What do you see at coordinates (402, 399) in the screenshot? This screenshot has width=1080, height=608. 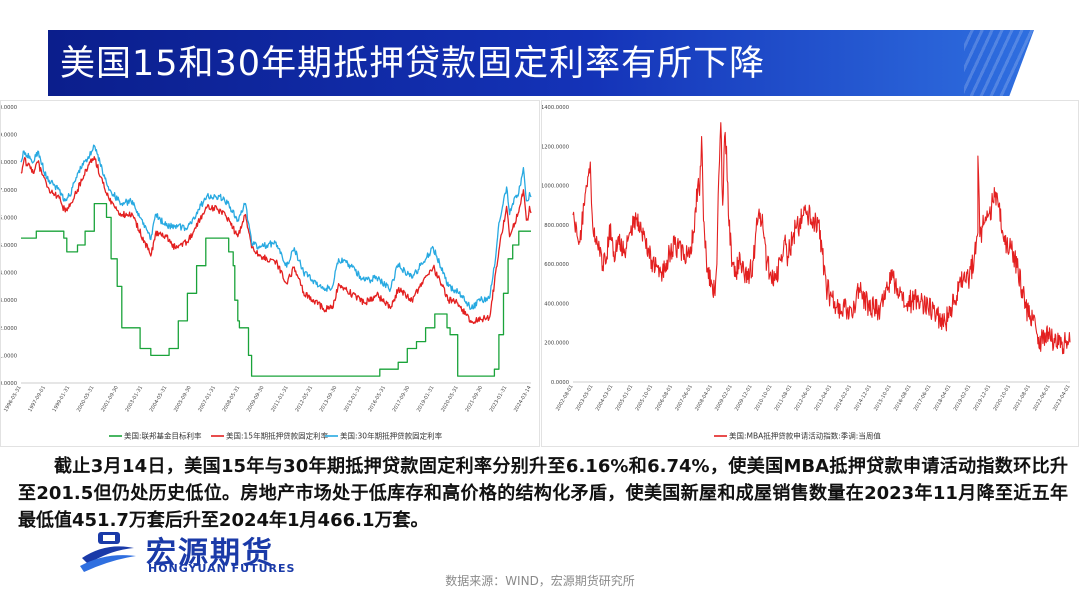 I see `x-tick-label: 2017-09-30` at bounding box center [402, 399].